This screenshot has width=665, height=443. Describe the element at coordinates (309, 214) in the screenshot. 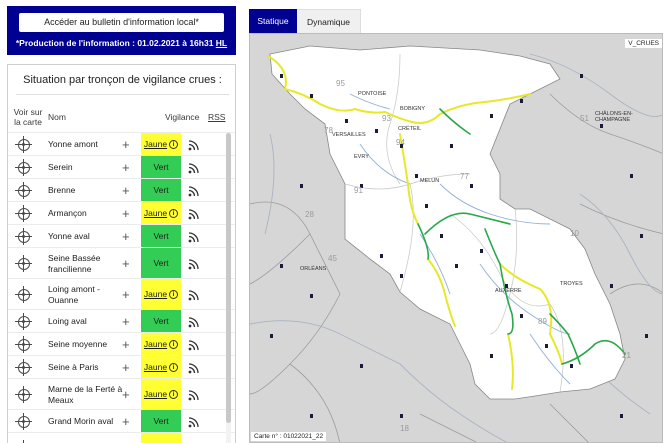

I see `map-dept-label: 28` at that location.